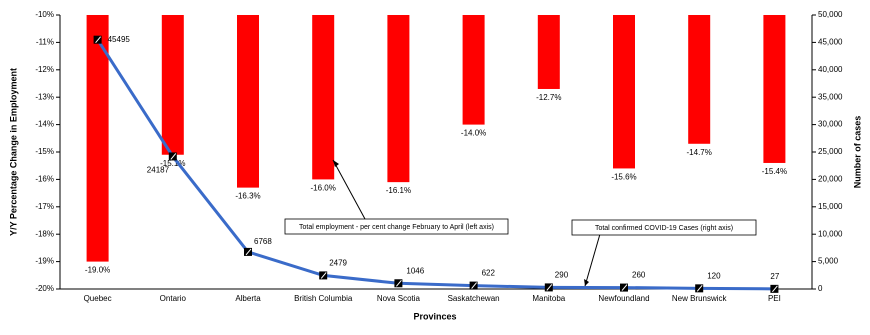 The height and width of the screenshot is (335, 870). Describe the element at coordinates (44, 261) in the screenshot. I see `y-tick-label: -19%` at that location.